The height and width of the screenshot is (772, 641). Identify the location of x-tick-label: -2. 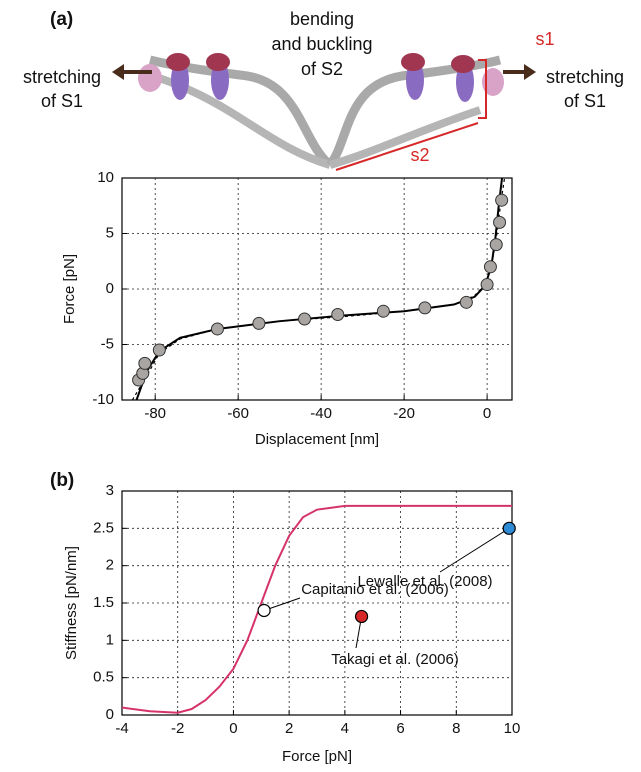
(177, 728).